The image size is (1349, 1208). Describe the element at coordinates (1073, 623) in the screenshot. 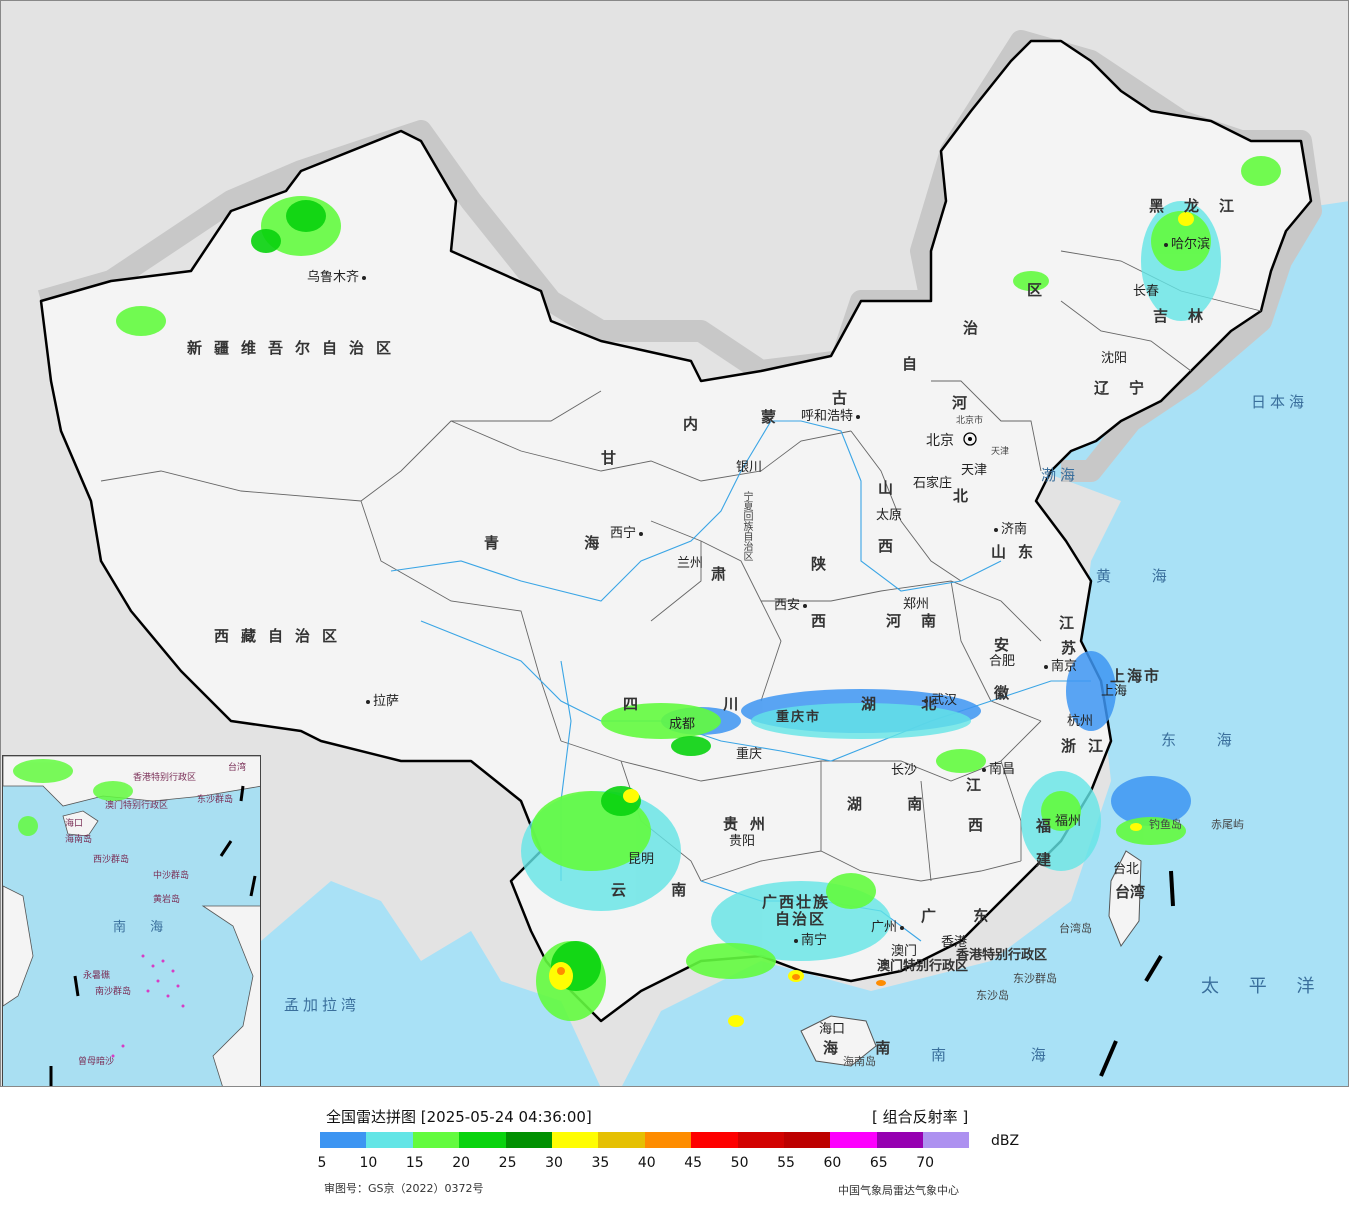

I see `province-jiangsu-1: 江` at that location.